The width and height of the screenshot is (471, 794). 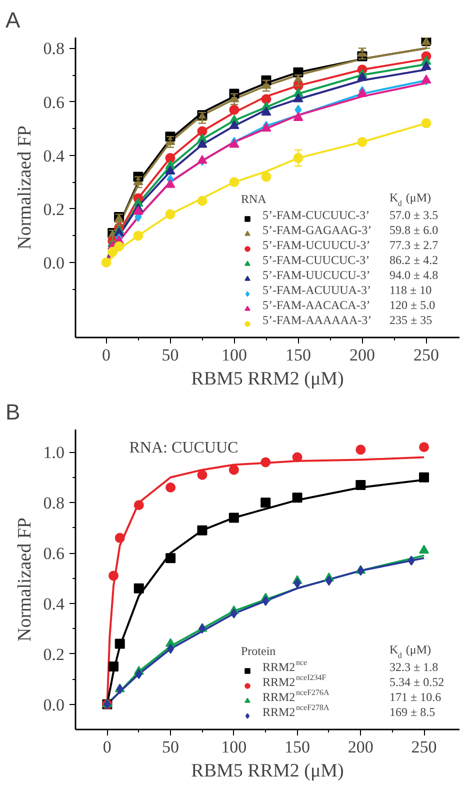 What do you see at coordinates (411, 290) in the screenshot?
I see `annotation: 118 ± 10` at bounding box center [411, 290].